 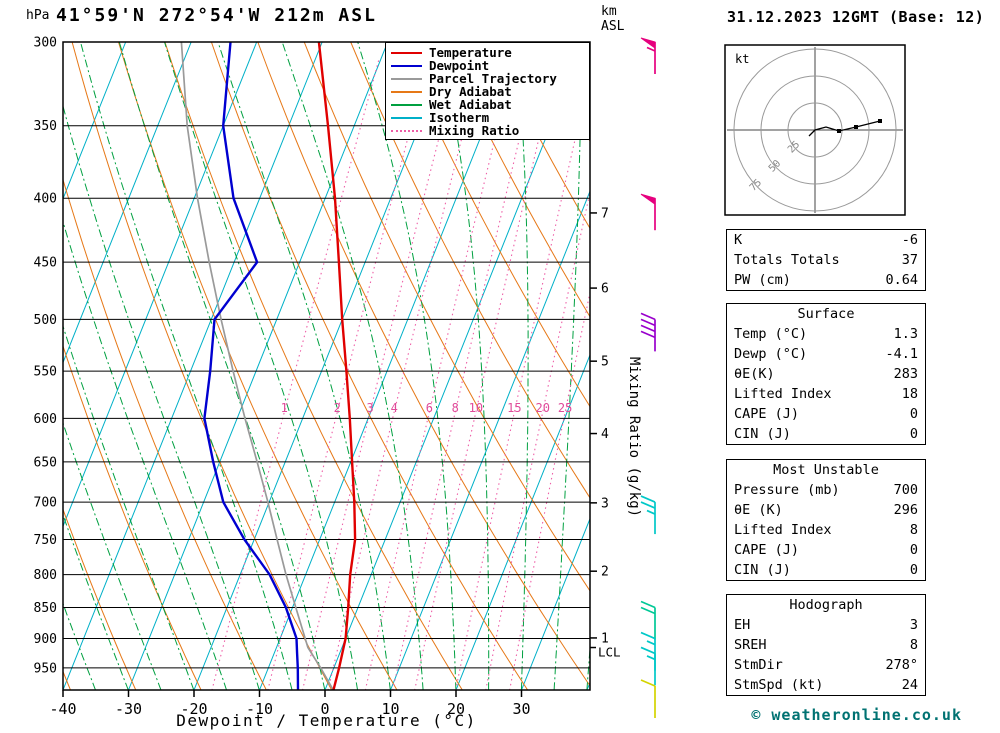 What do you see at coordinates (259, 709) in the screenshot?
I see `temp-tick-label: -10` at bounding box center [259, 709].